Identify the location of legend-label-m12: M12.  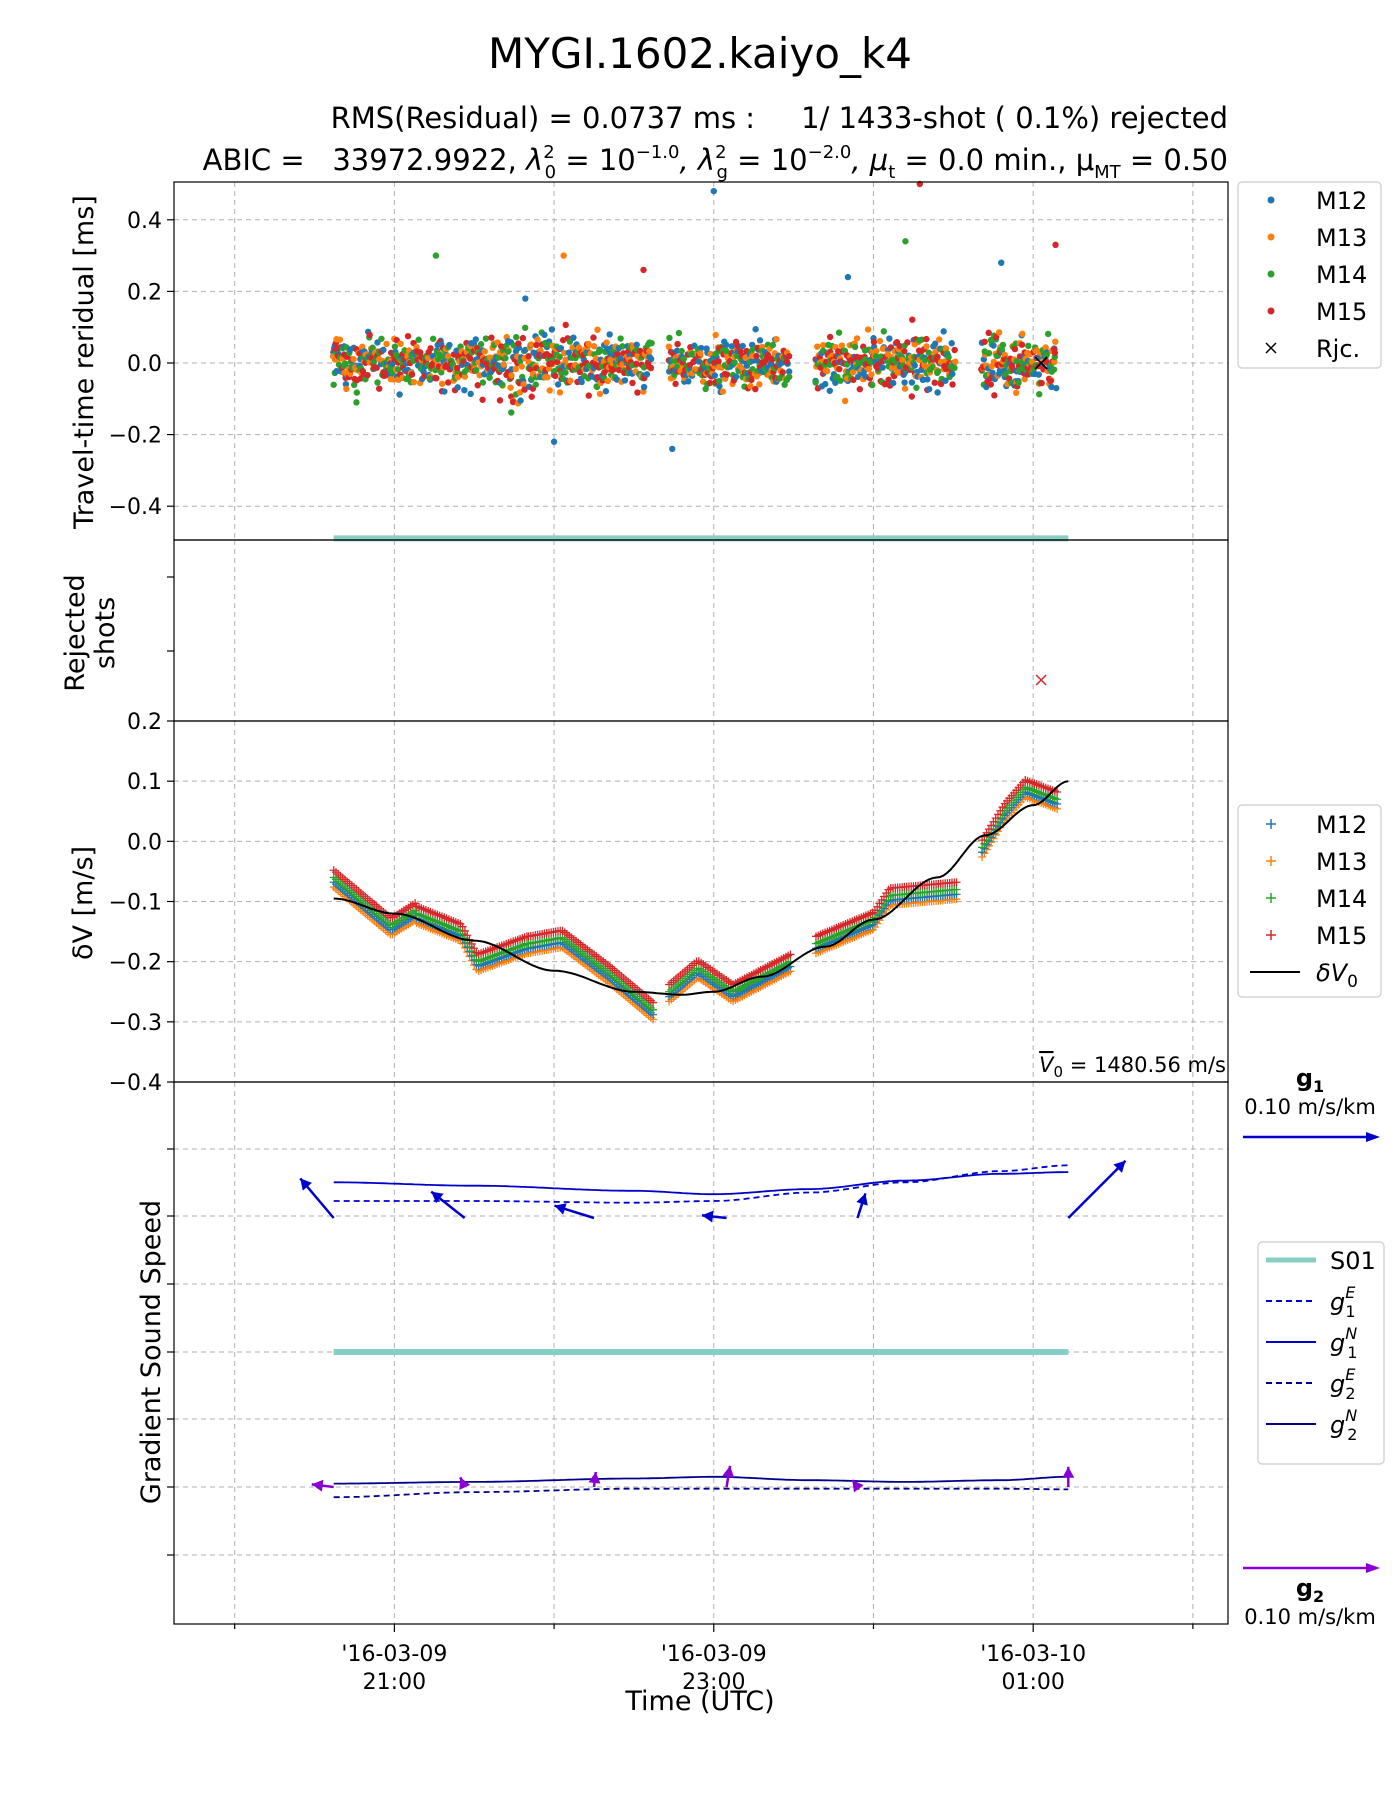
(1341, 201).